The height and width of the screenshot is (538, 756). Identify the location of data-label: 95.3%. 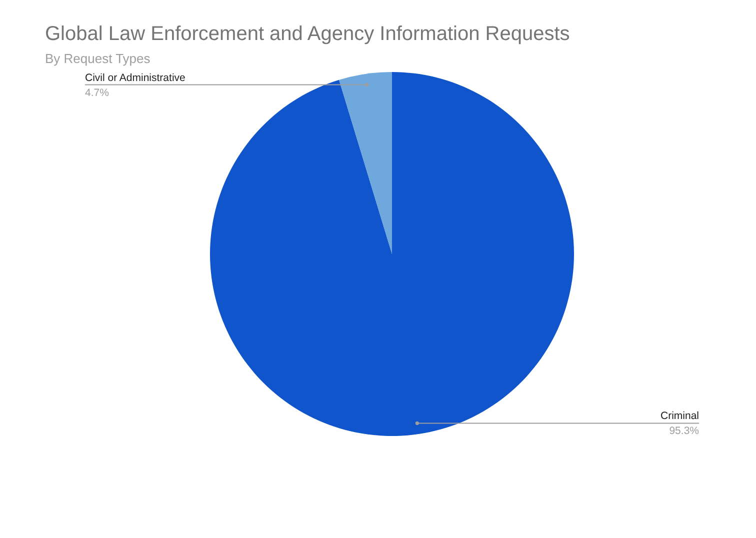
(684, 431).